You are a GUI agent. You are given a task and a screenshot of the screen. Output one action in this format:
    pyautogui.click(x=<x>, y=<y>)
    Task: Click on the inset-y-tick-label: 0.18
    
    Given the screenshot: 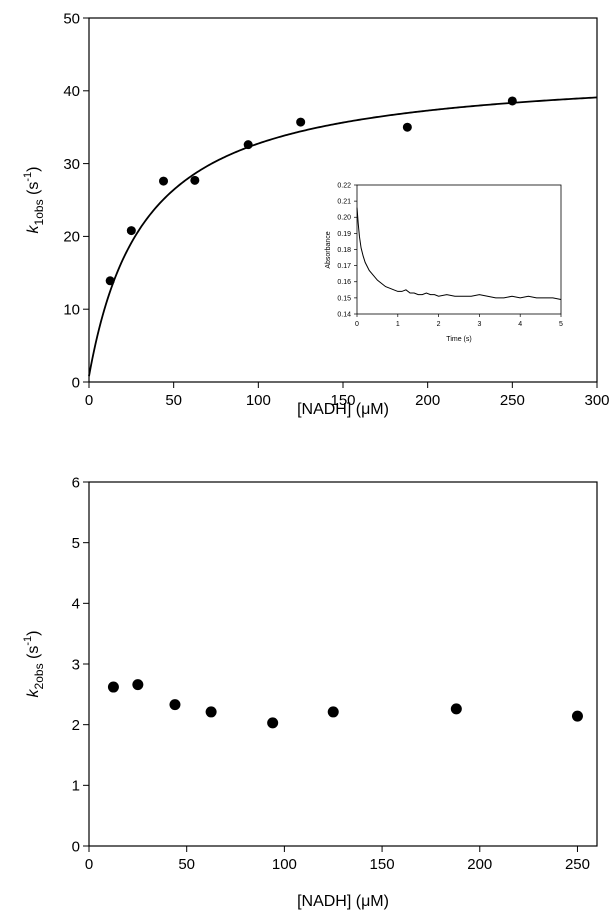 What is the action you would take?
    pyautogui.click(x=344, y=250)
    